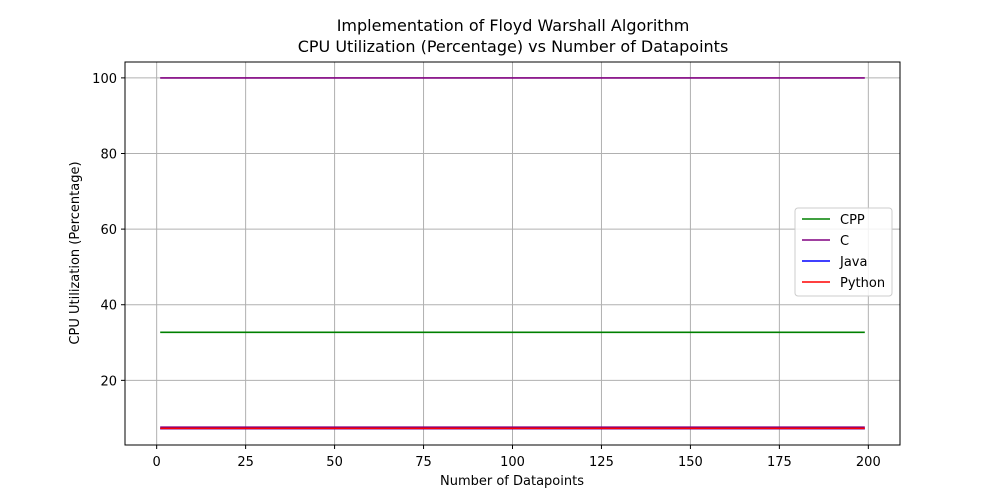  Describe the element at coordinates (334, 462) in the screenshot. I see `x-tick-label: 50` at that location.